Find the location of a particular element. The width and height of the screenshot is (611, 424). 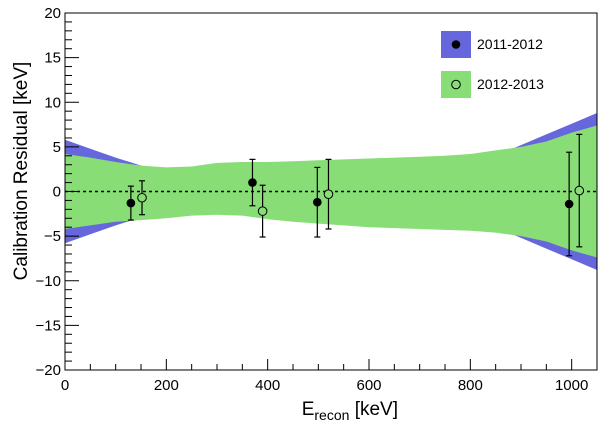

x-axis-label: Erecon [keV] is located at coordinates (350, 411).